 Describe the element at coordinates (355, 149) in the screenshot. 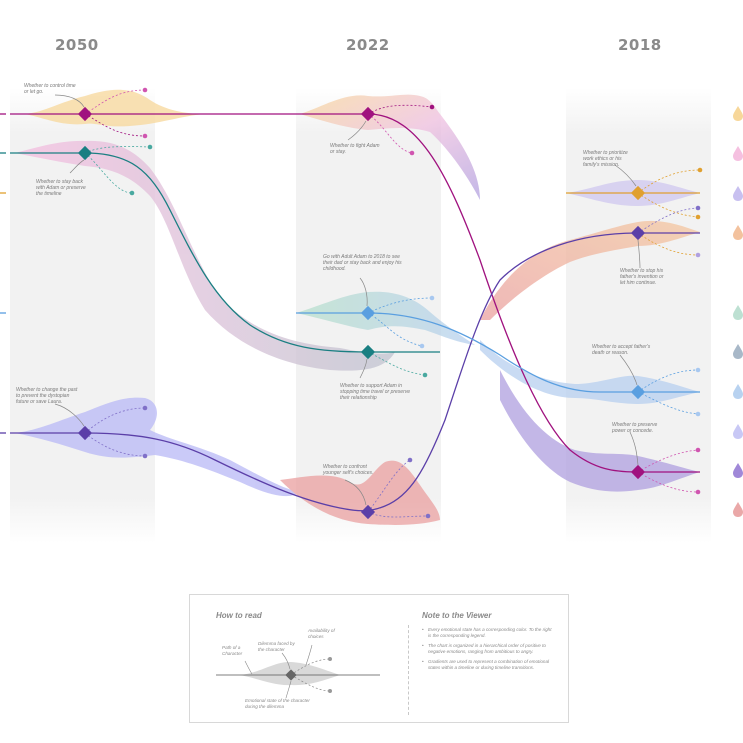

I see `note-2022-fight-adam: Whether to fight Adam or stay.` at that location.